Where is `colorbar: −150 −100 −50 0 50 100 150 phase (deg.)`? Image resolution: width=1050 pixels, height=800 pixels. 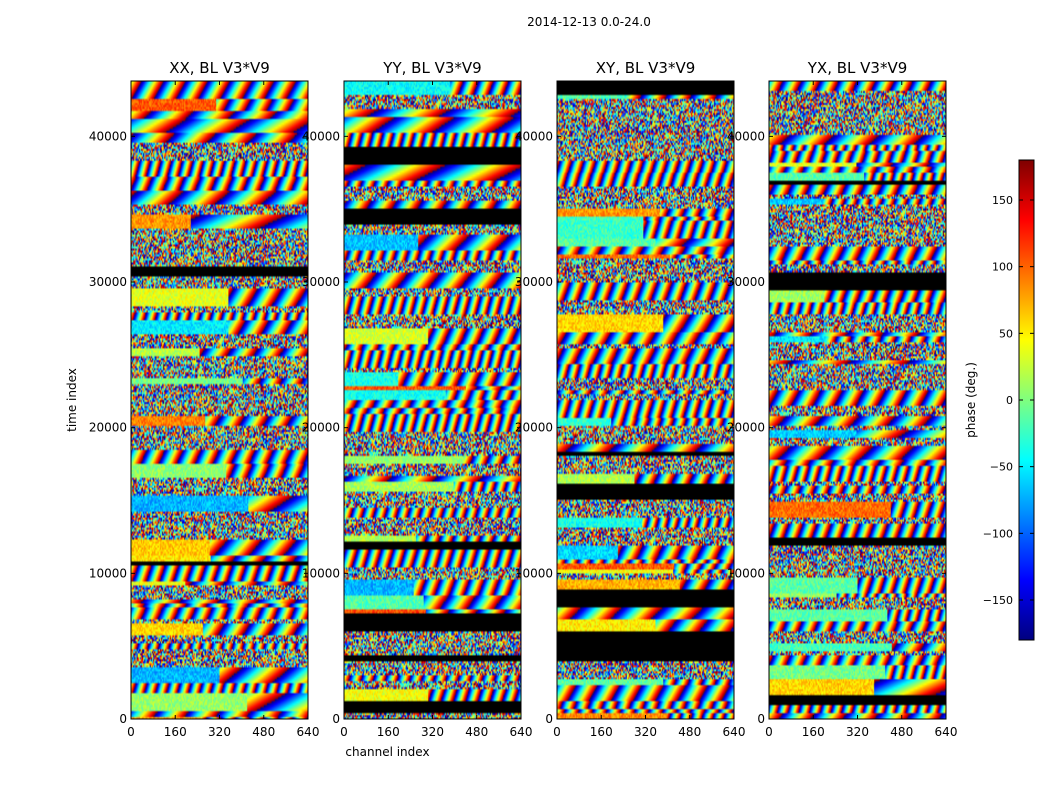
colorbar: −150 −100 −50 0 50 100 150 phase (deg.) is located at coordinates (999, 400).